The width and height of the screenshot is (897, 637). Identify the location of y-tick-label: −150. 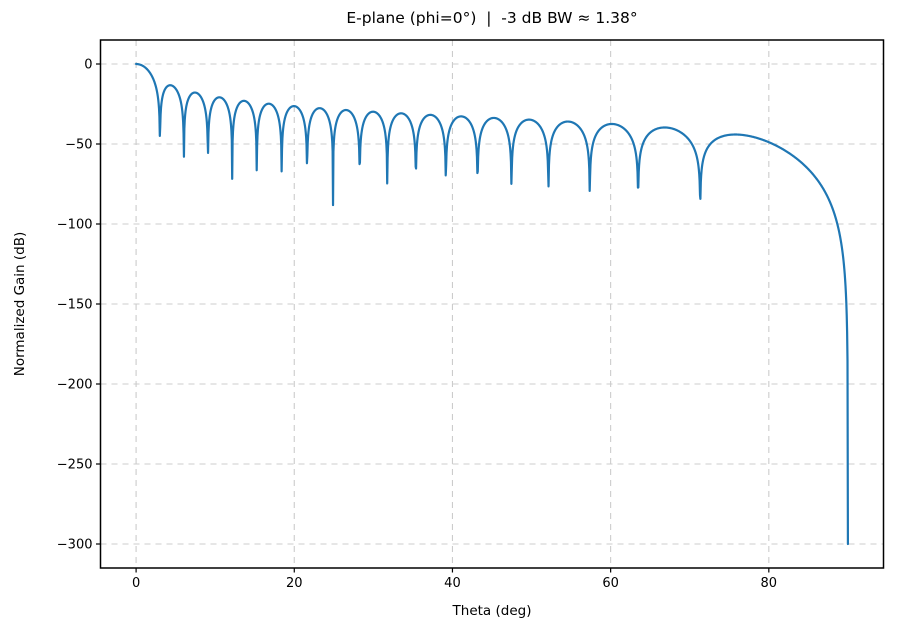
(75, 305).